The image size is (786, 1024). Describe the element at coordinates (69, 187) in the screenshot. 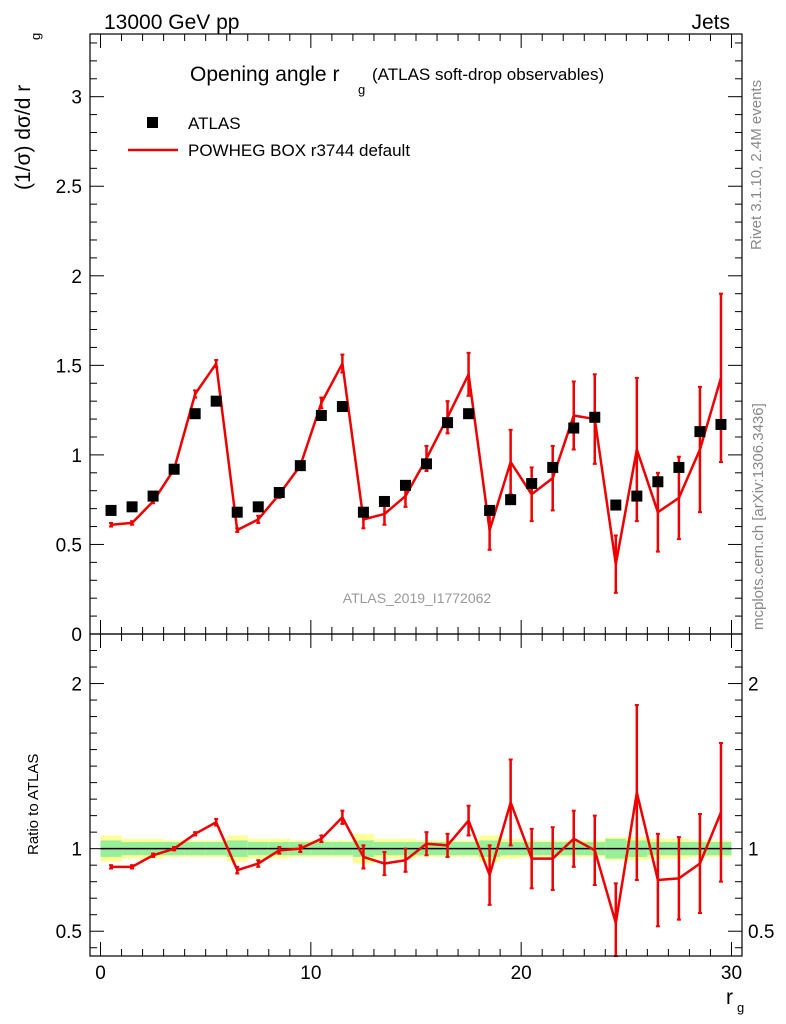

I see `top-ytick-label: 2.5` at that location.